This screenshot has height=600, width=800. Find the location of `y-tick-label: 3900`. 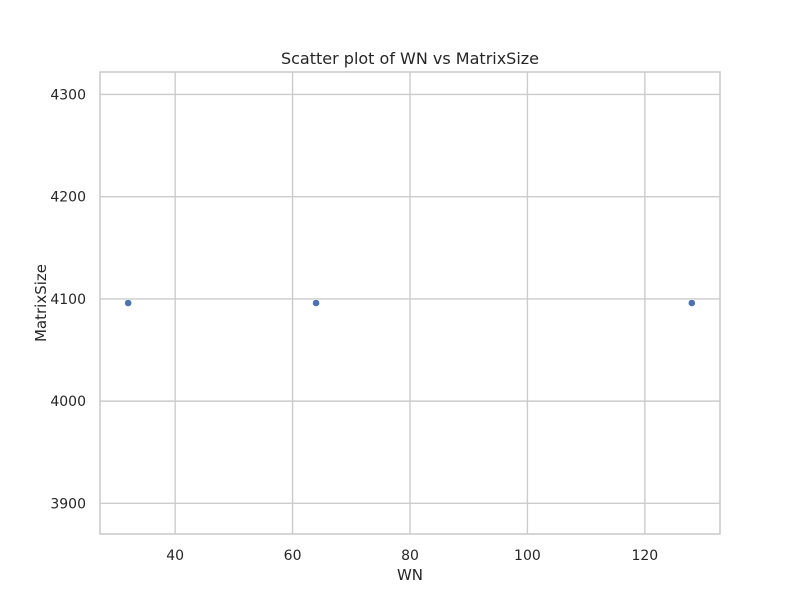

y-tick-label: 3900 is located at coordinates (68, 504).